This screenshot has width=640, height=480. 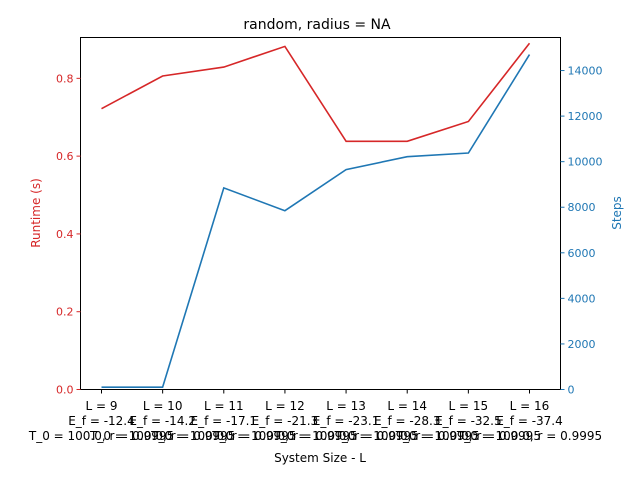 I want to click on chart-title: random, radius = NA, so click(x=317, y=25).